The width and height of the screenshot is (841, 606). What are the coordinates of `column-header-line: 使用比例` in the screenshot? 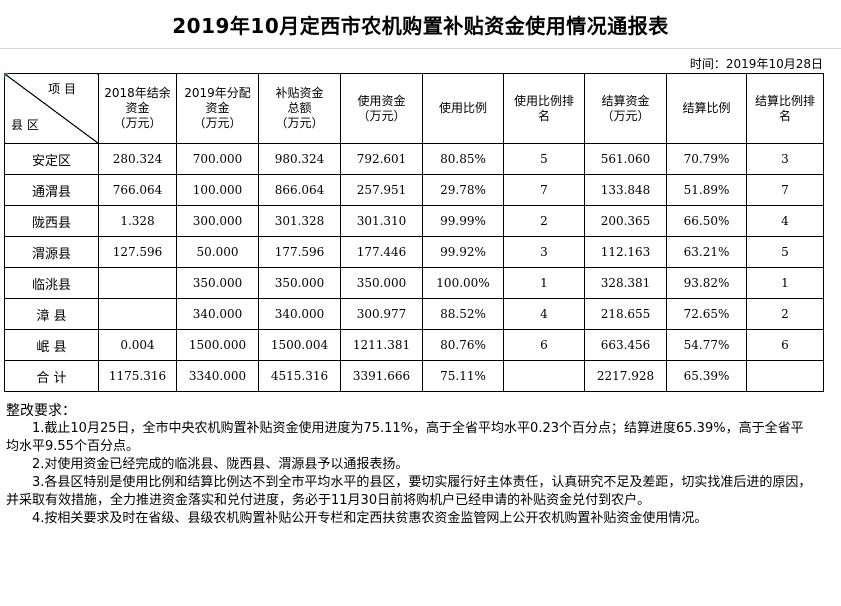 It's located at (462, 108).